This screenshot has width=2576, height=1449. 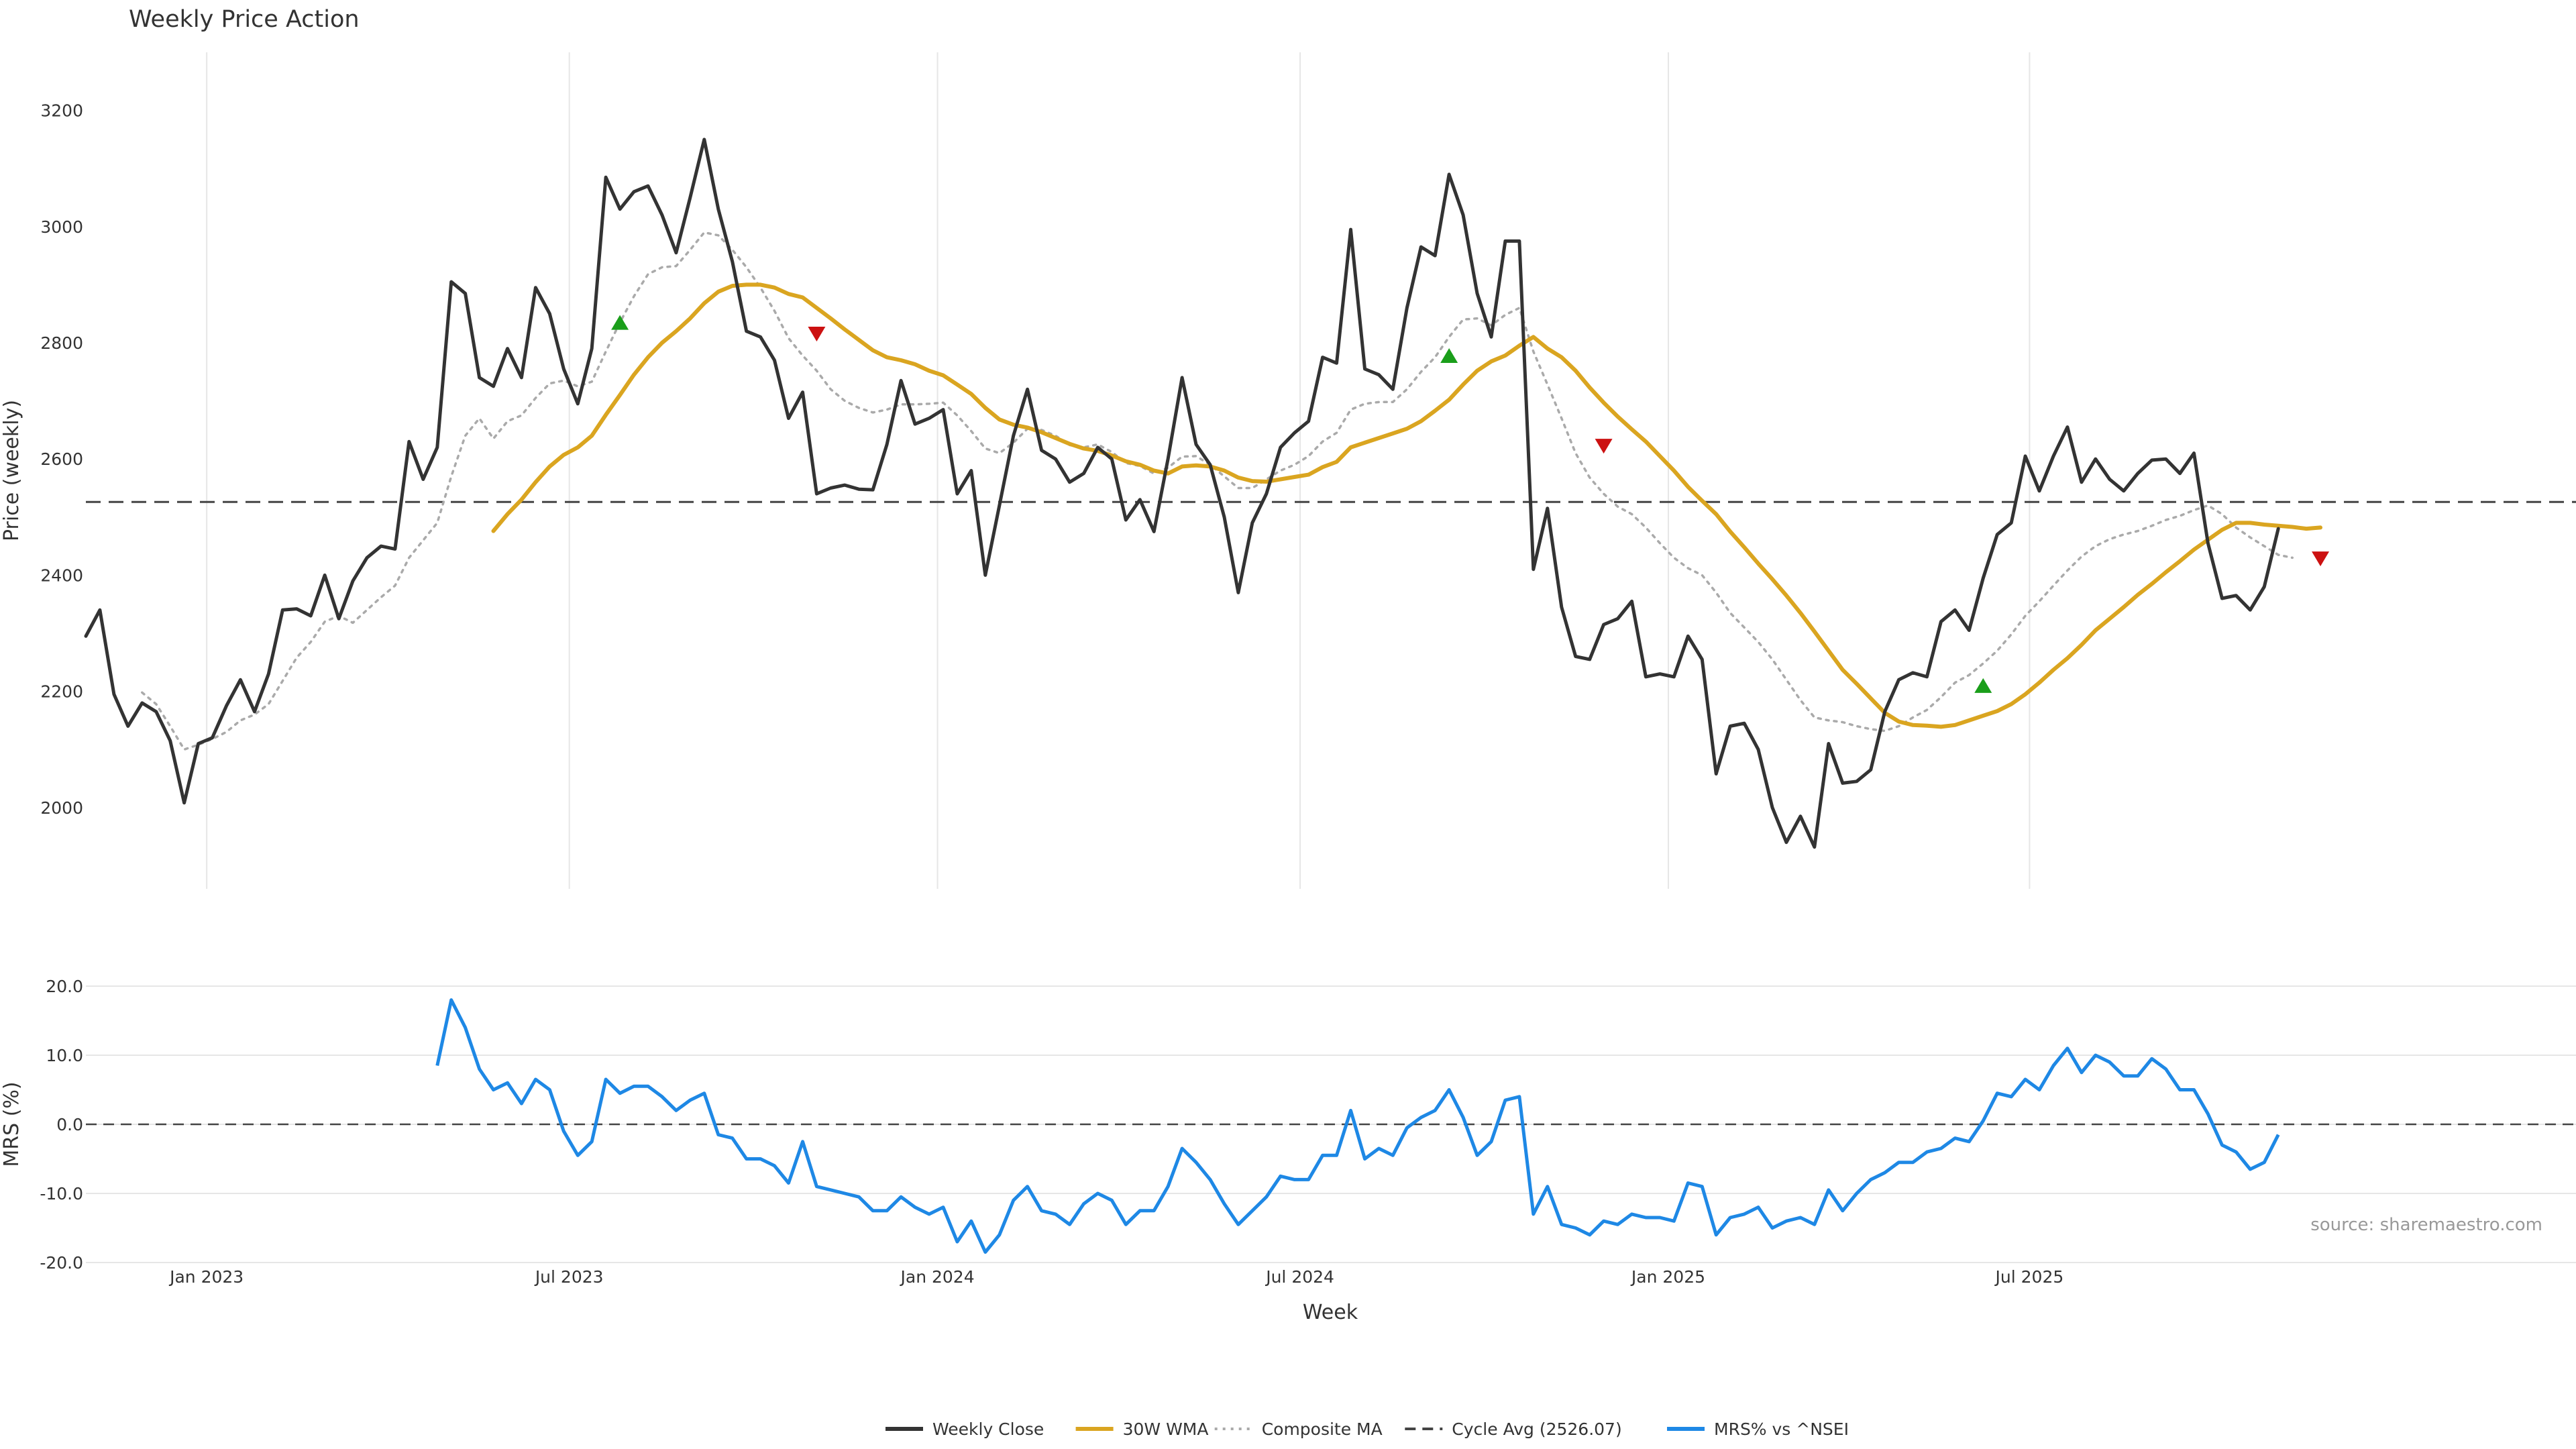 I want to click on x-tick-label: Jan 2024, so click(x=937, y=1277).